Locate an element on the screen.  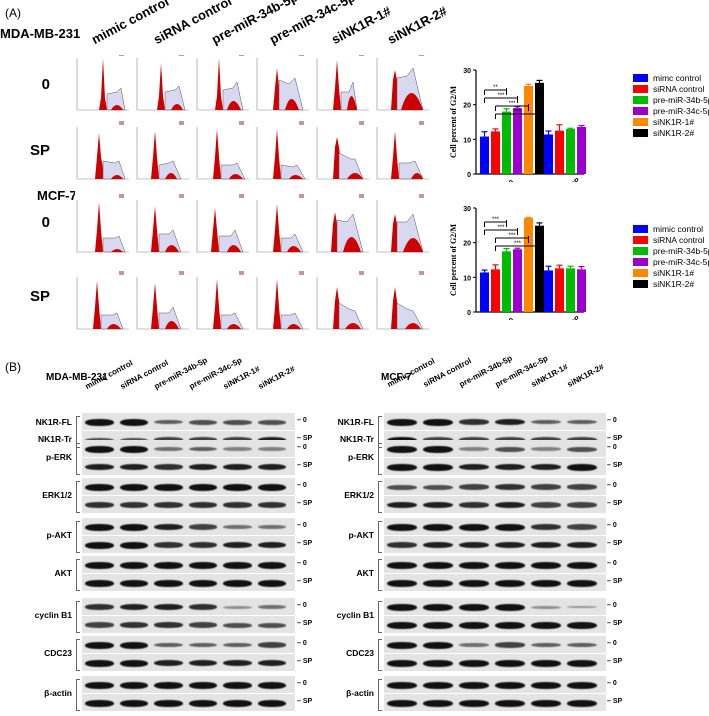
legend-item: mimic control is located at coordinates (671, 228).